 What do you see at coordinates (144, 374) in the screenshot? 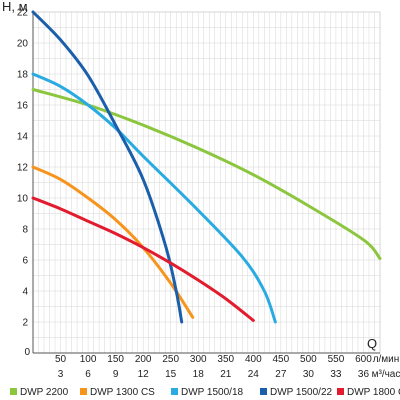
I see `x-tick-label-m3h: 12` at bounding box center [144, 374].